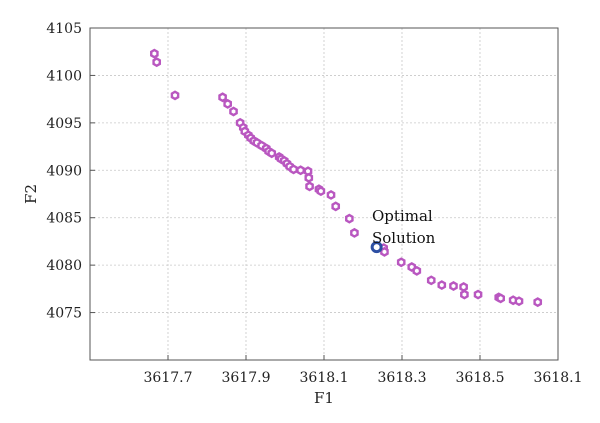  What do you see at coordinates (64, 266) in the screenshot?
I see `y-tick-label: 4080` at bounding box center [64, 266].